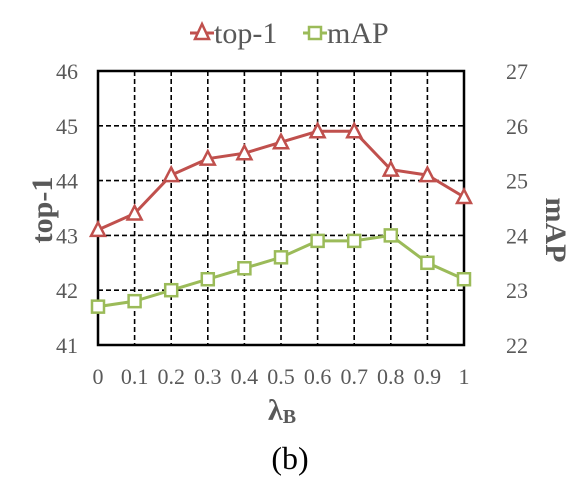 Image resolution: width=581 pixels, height=481 pixels. I want to click on legend-item-mAP: mAP, so click(346, 33).